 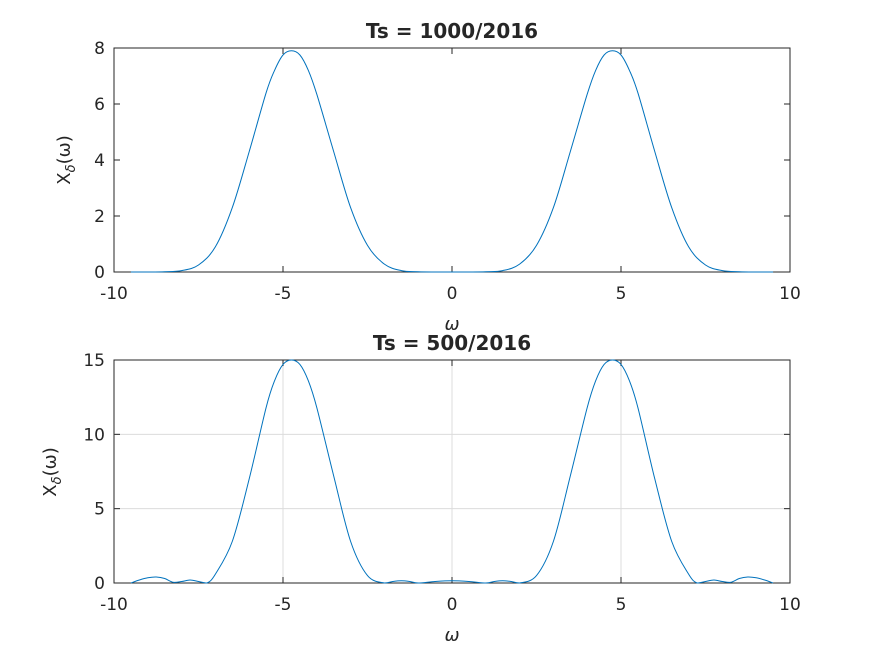 What do you see at coordinates (99, 510) in the screenshot?
I see `y-tick-label: 5` at bounding box center [99, 510].